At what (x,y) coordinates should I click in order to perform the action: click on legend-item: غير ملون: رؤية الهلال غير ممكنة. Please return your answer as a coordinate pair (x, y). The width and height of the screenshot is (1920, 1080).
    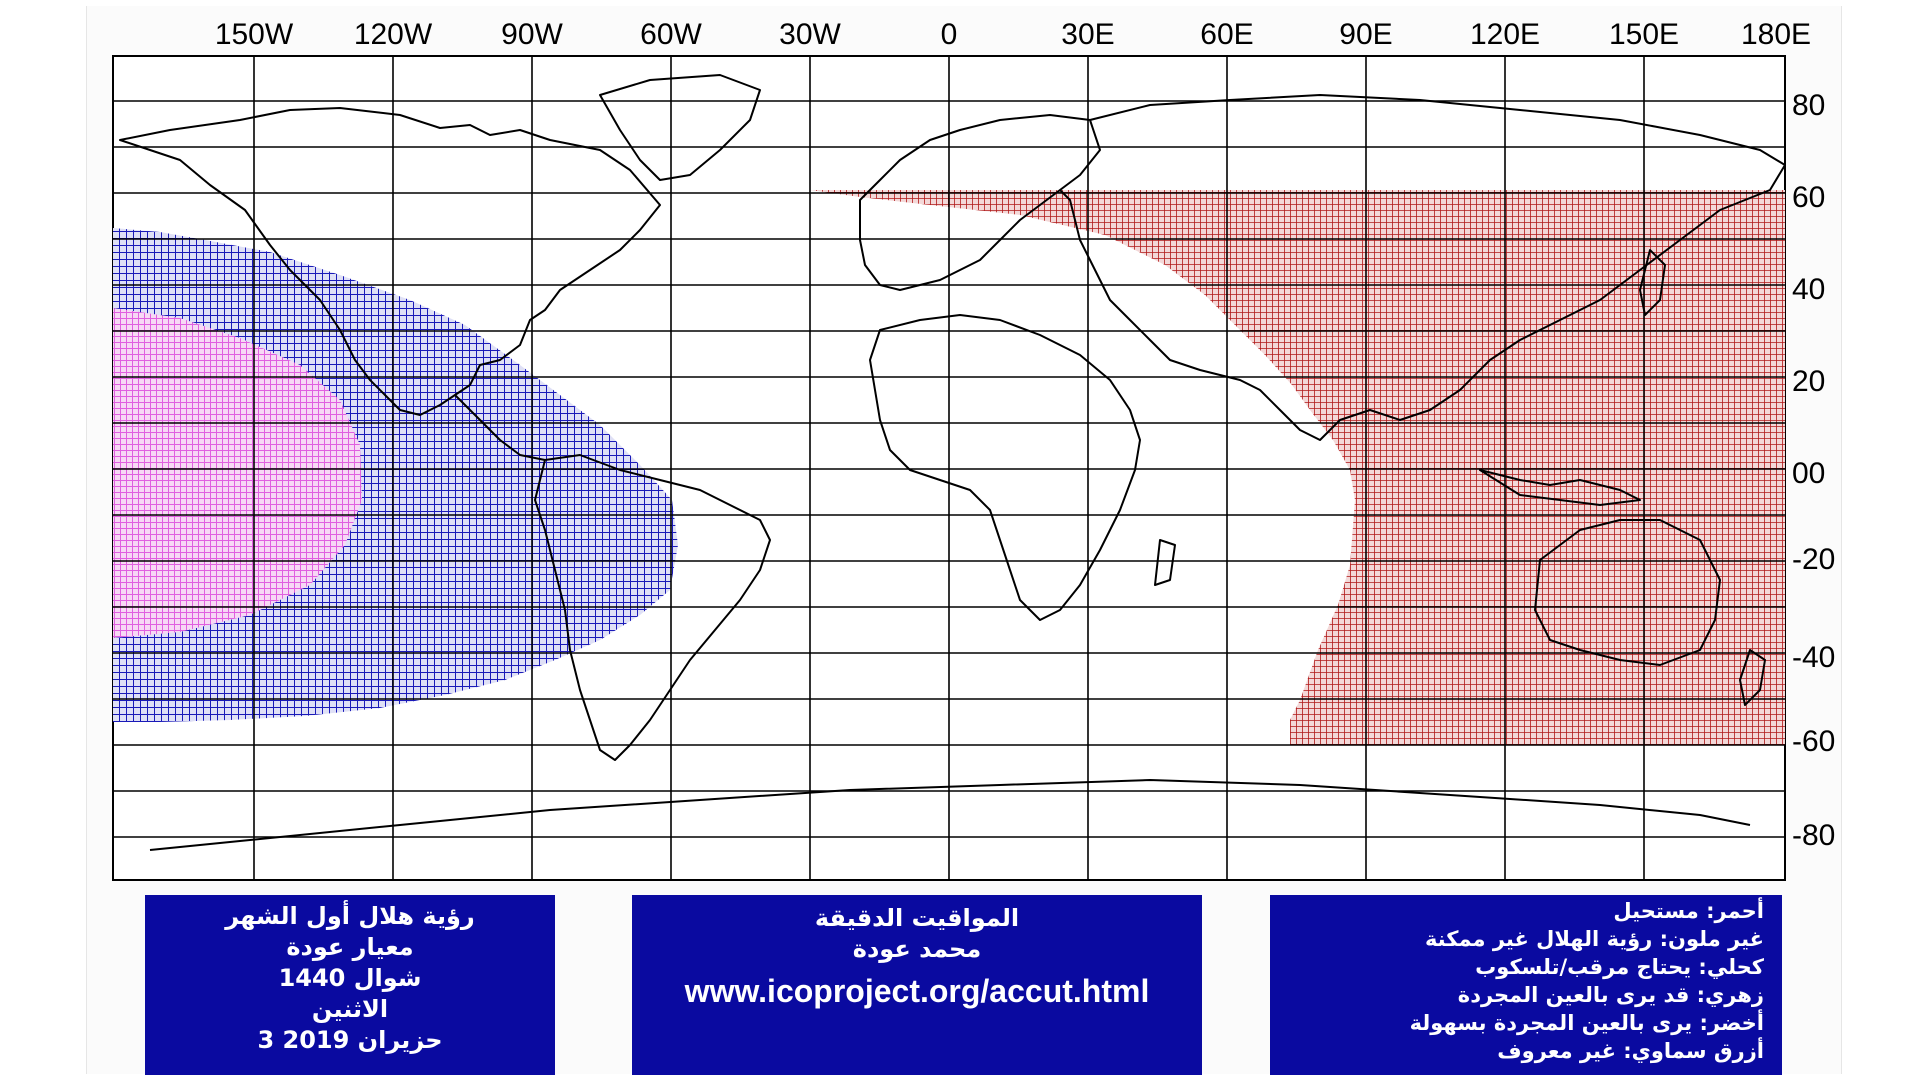
    Looking at the image, I should click on (1594, 939).